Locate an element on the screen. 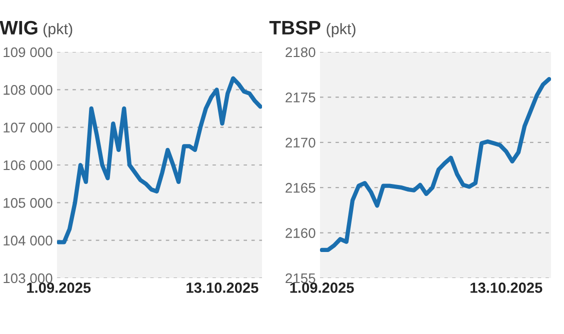 The width and height of the screenshot is (564, 334). y-tick-label: 108 000 is located at coordinates (28, 90).